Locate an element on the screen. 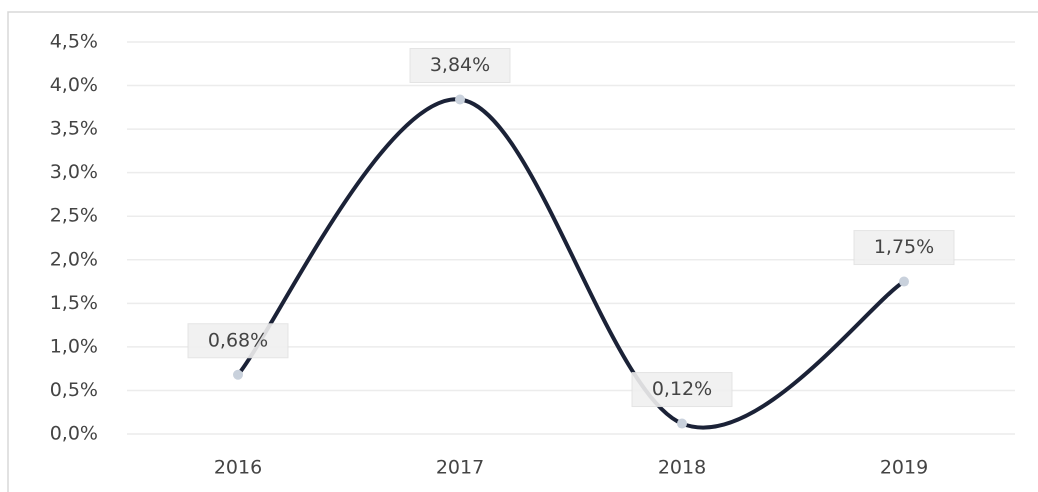 Image resolution: width=1038 pixels, height=492 pixels. x-tick-label: 2017 is located at coordinates (460, 468).